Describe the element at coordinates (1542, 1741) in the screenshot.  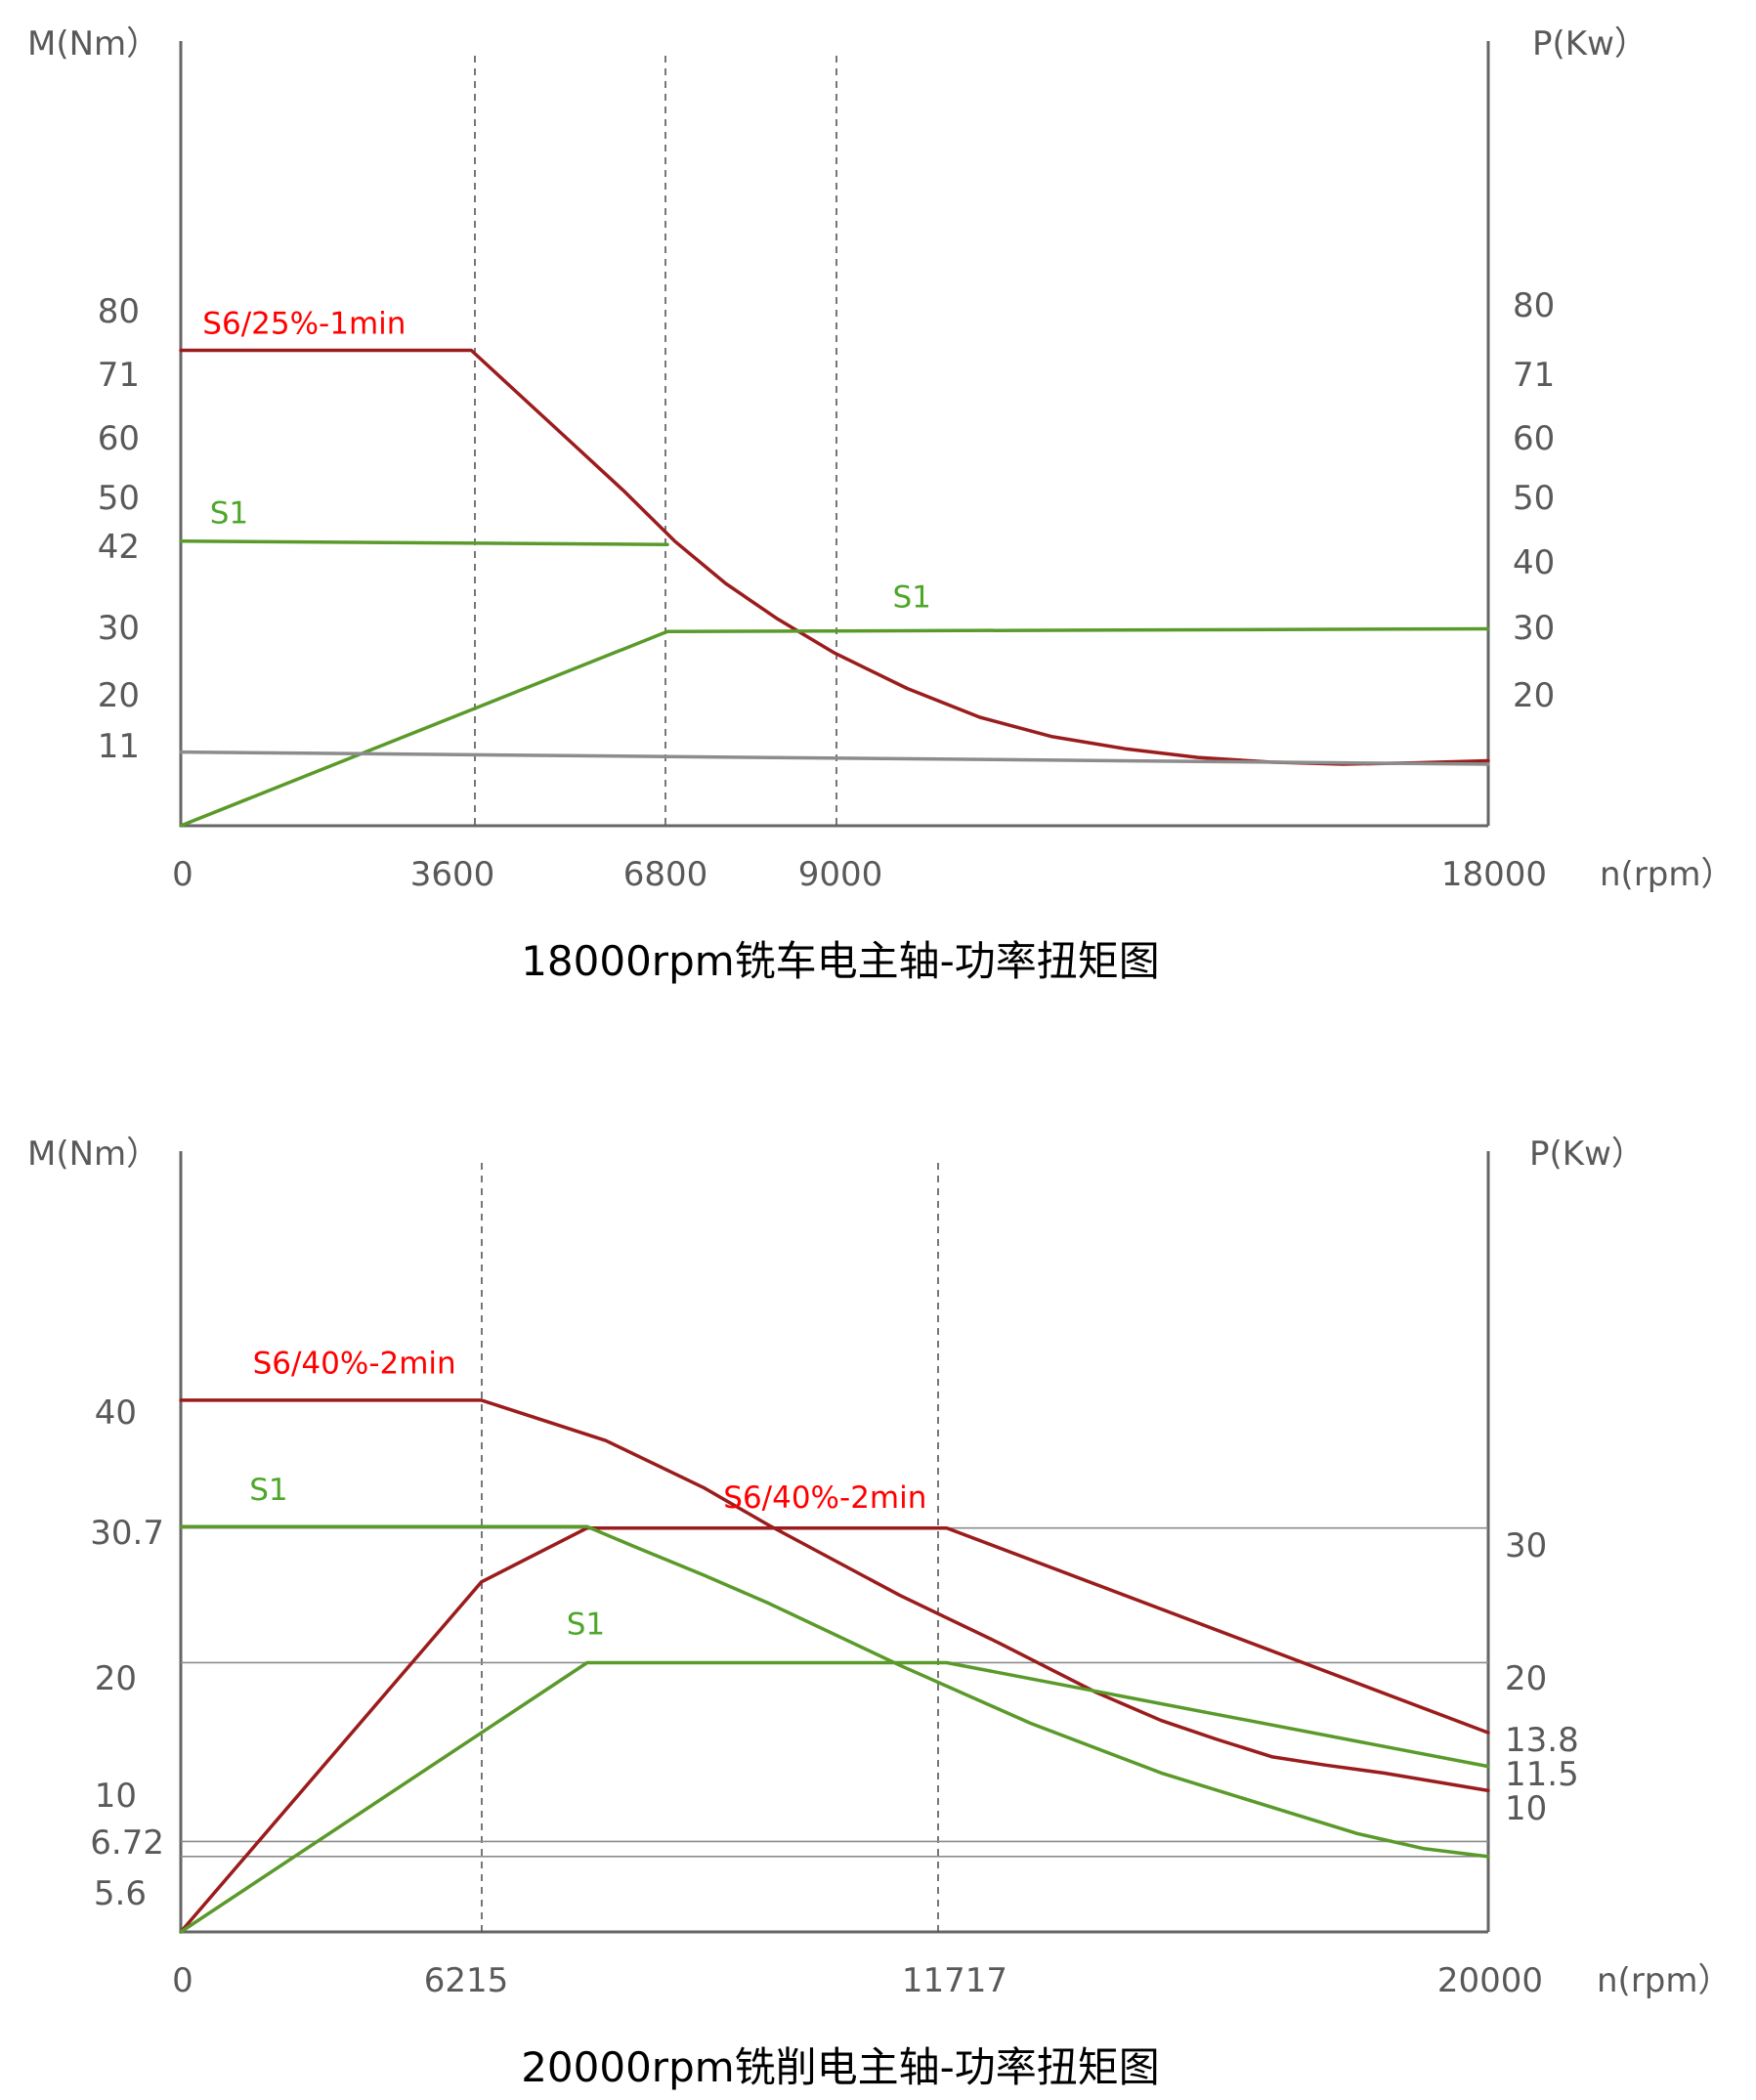
I see `chart-2-ytick-right: 13.8` at that location.